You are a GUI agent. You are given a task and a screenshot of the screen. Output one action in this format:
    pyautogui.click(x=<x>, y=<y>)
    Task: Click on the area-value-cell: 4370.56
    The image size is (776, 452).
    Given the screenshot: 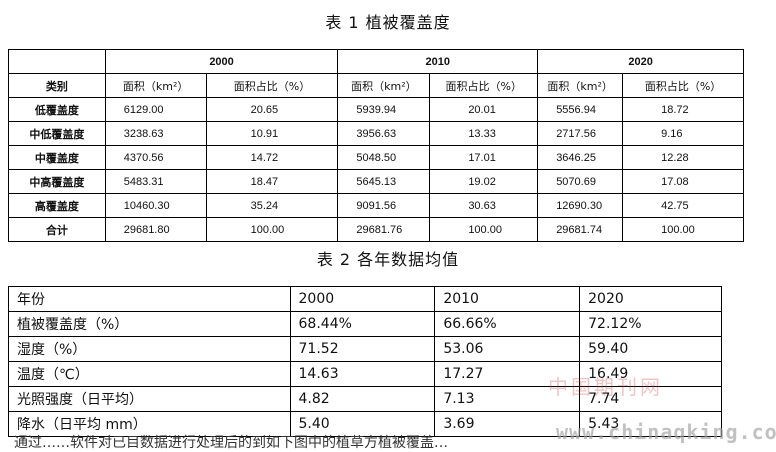 What is the action you would take?
    pyautogui.click(x=155, y=157)
    